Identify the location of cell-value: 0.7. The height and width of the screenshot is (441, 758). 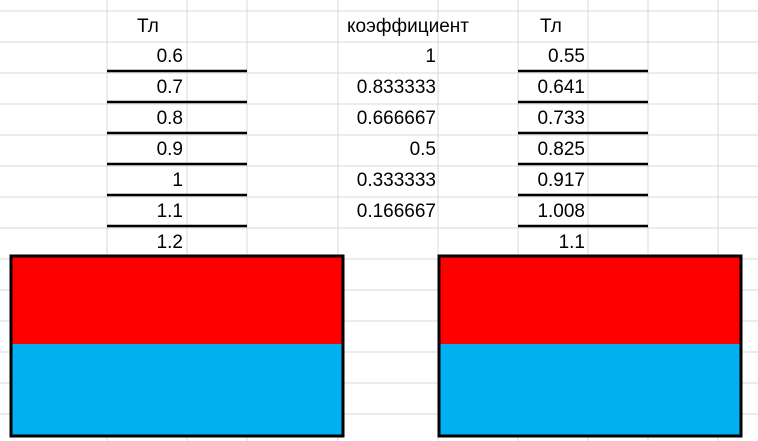
(170, 87).